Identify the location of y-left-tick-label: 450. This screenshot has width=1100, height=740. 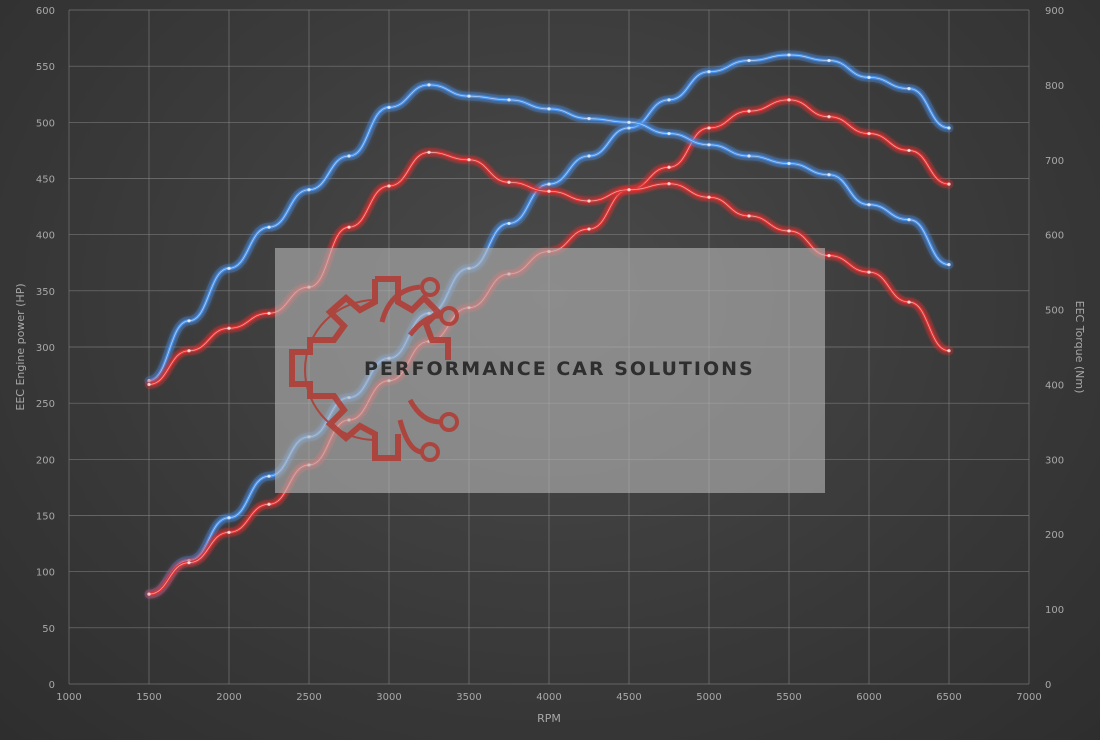
(45, 180).